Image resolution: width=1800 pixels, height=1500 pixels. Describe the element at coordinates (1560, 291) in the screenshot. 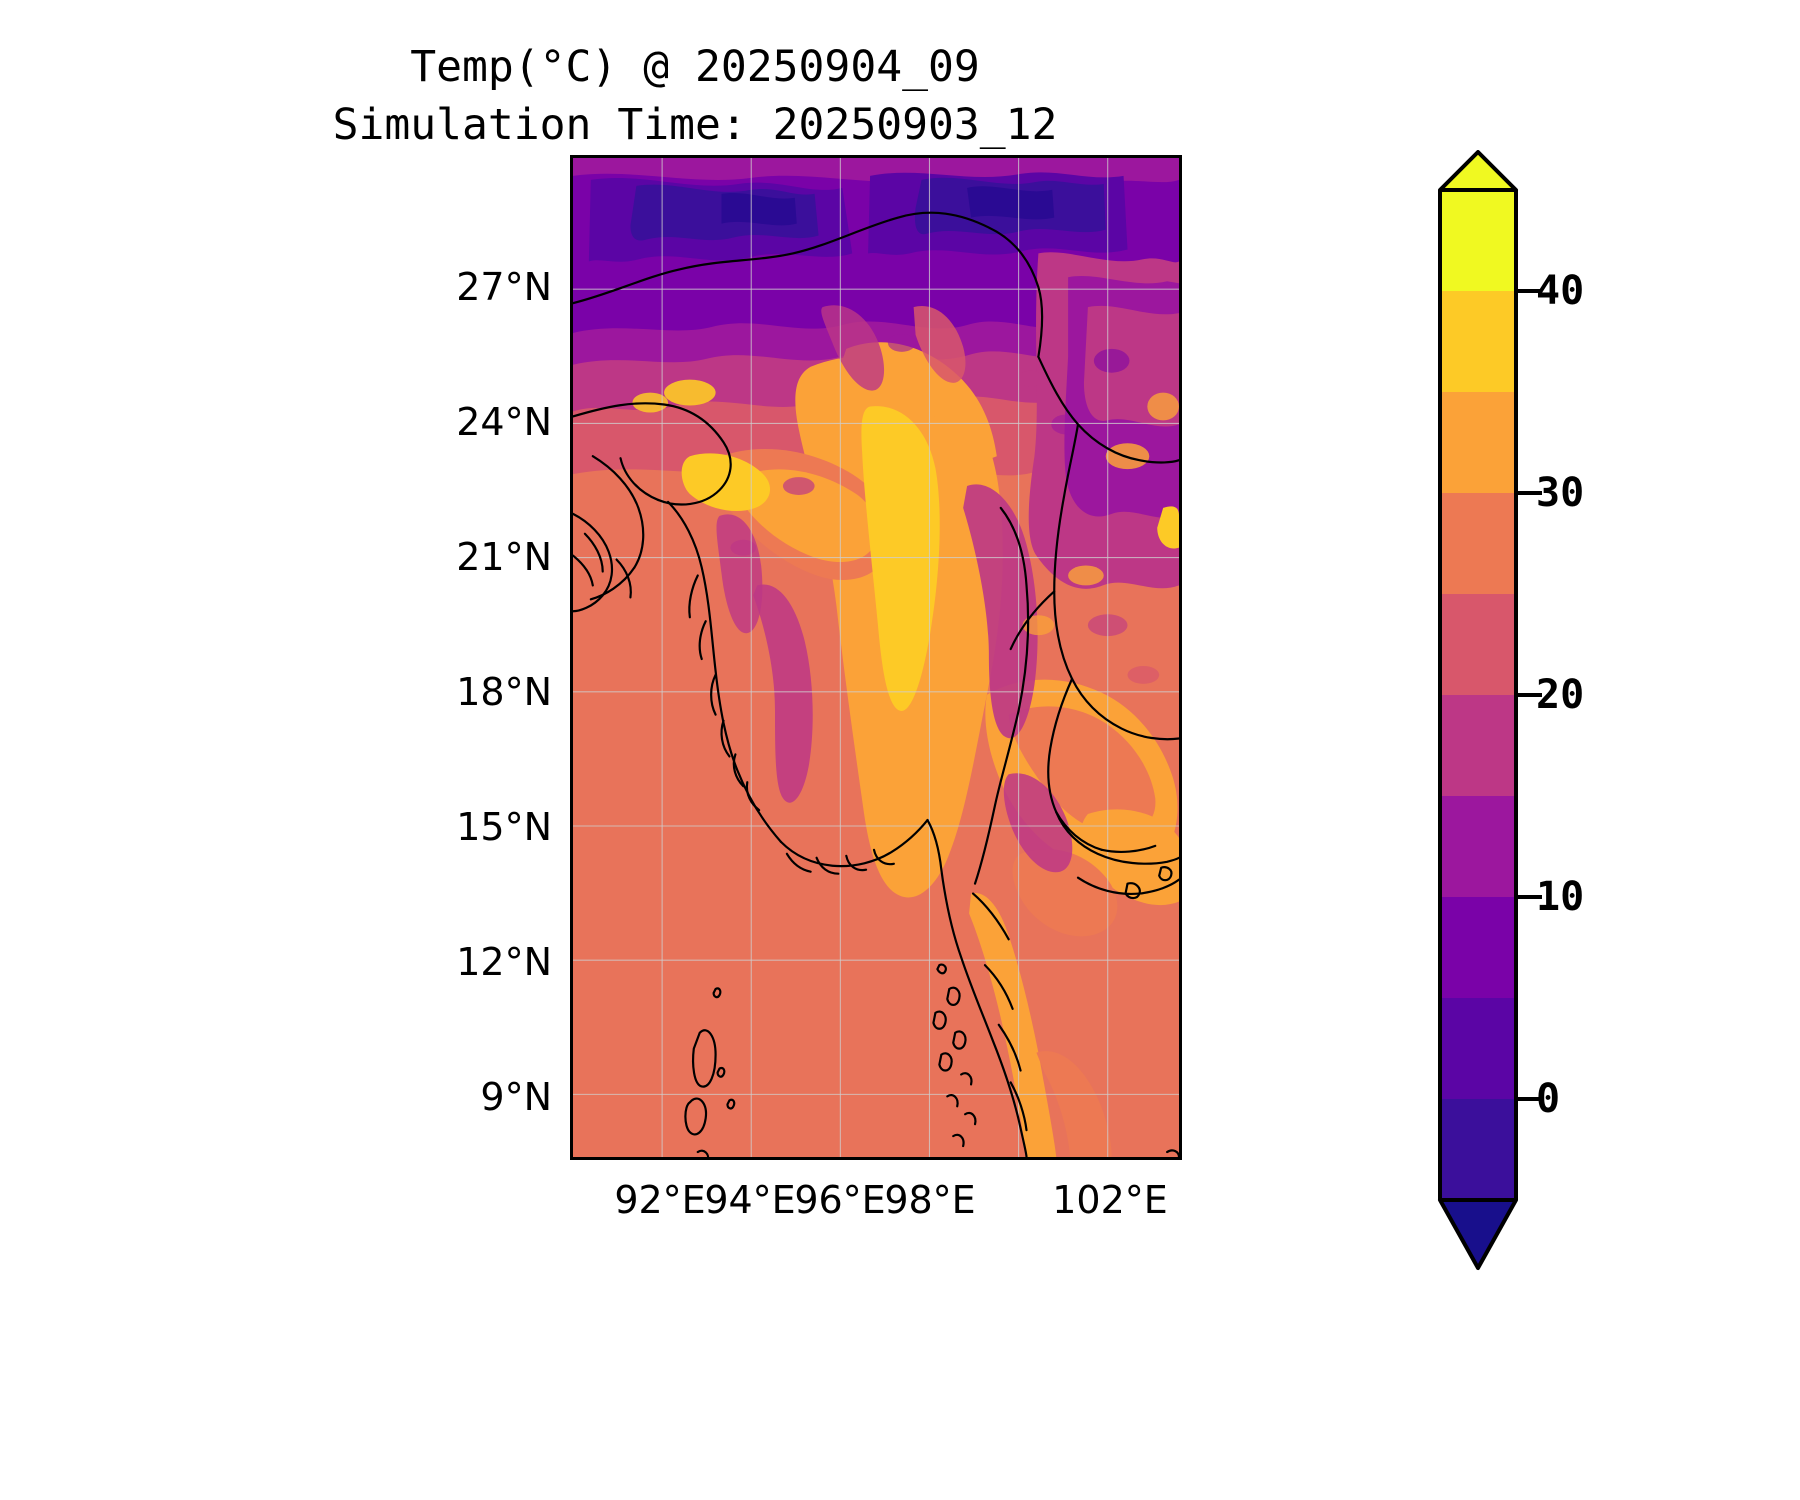

I see `cbar-tick-40: 40` at that location.